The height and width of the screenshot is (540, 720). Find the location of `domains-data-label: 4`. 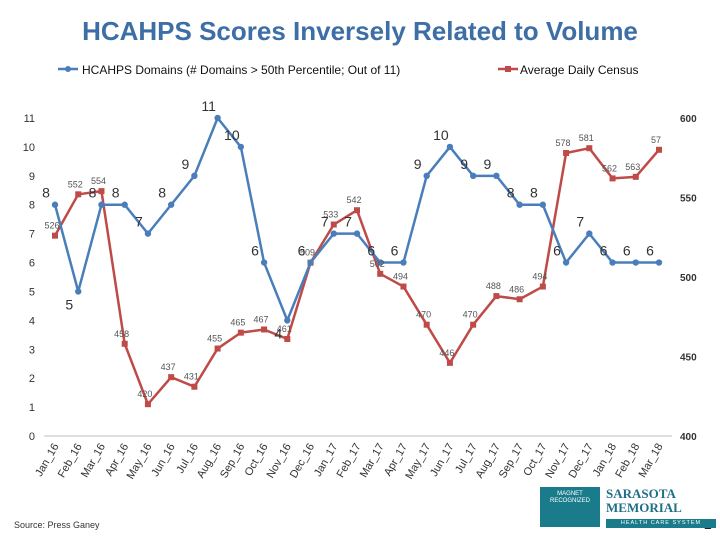

domains-data-label: 4 is located at coordinates (278, 333).